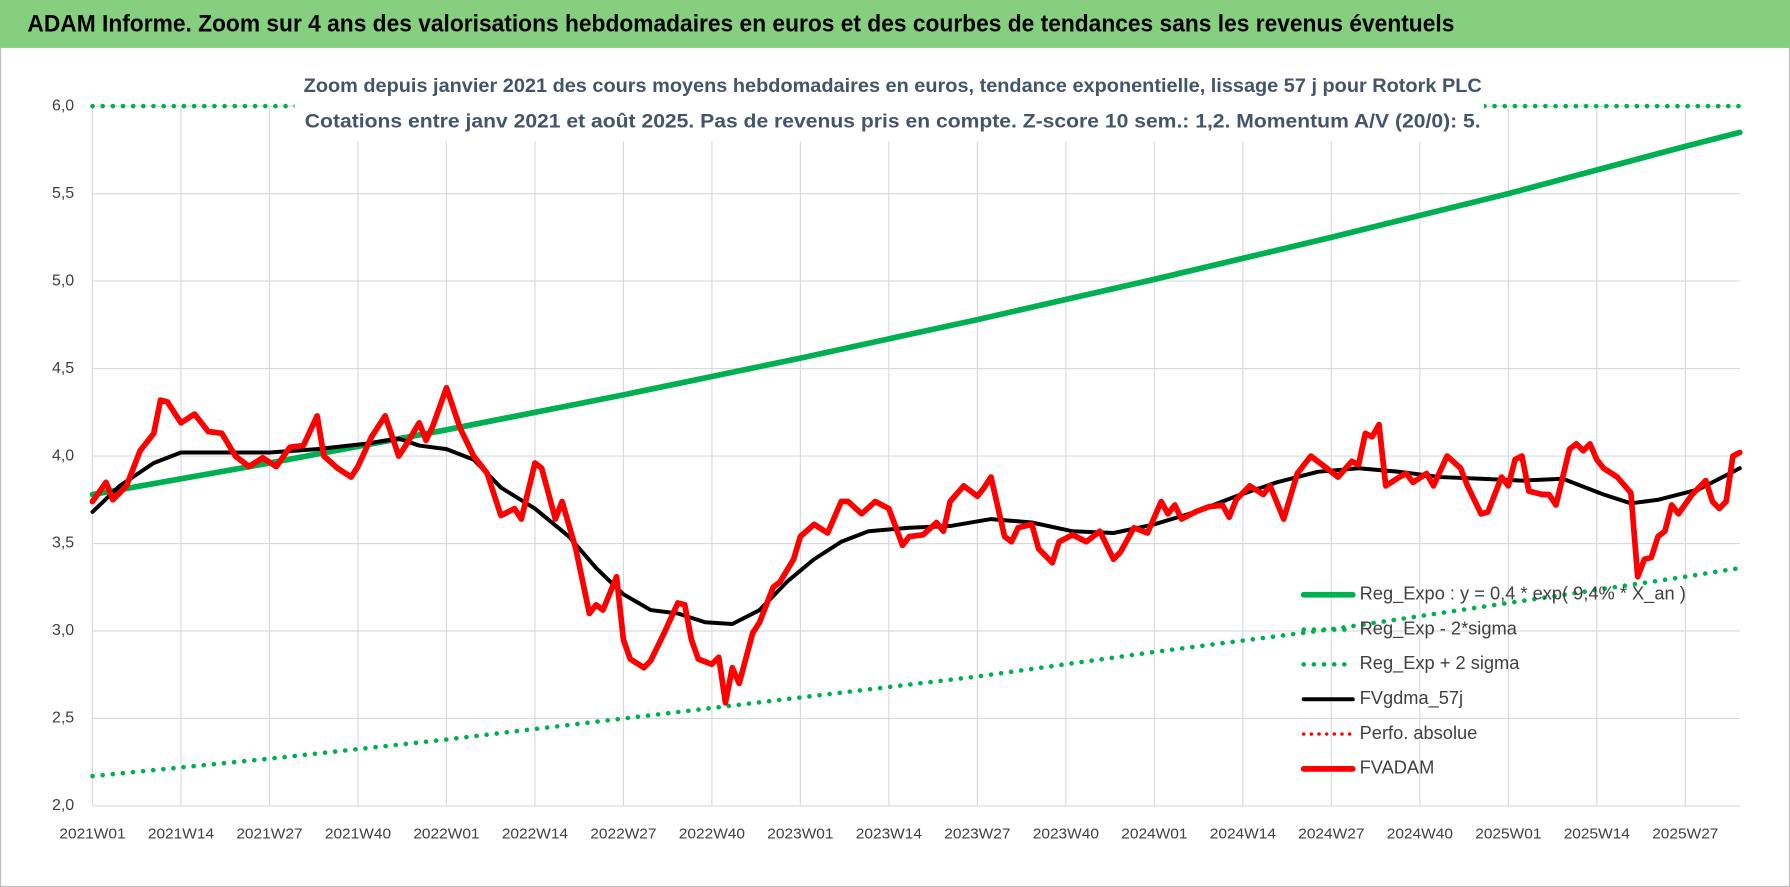 This screenshot has width=1790, height=887. Describe the element at coordinates (535, 834) in the screenshot. I see `x-tick-label: 2022W14` at that location.